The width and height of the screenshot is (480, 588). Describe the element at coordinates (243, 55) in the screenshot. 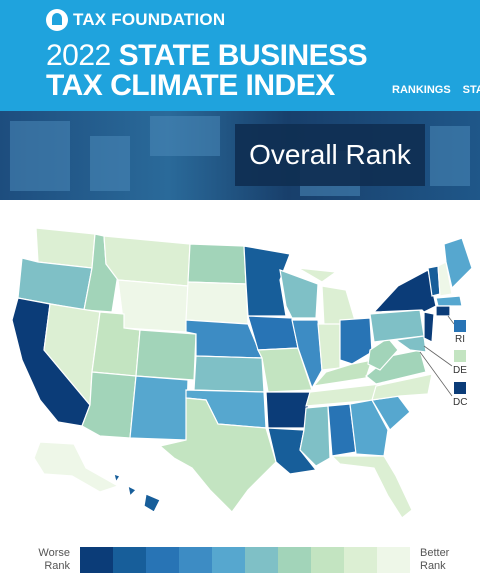

I see `title-text-line-1: STATE BUSINESS` at that location.